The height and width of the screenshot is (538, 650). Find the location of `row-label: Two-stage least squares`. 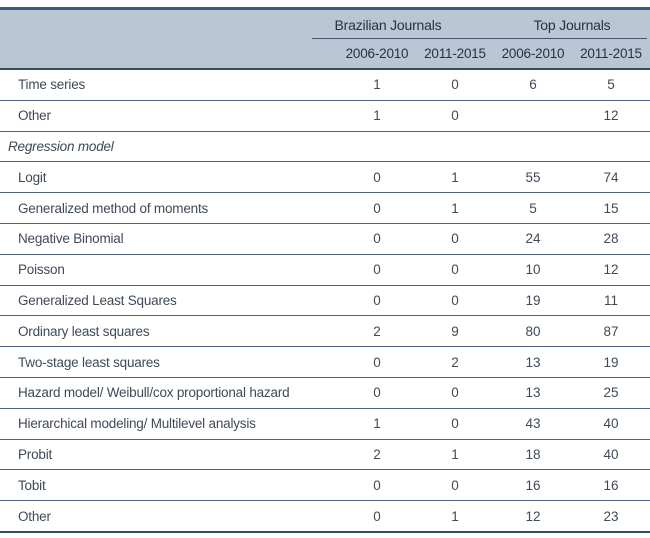

row-label: Two-stage least squares is located at coordinates (89, 362).